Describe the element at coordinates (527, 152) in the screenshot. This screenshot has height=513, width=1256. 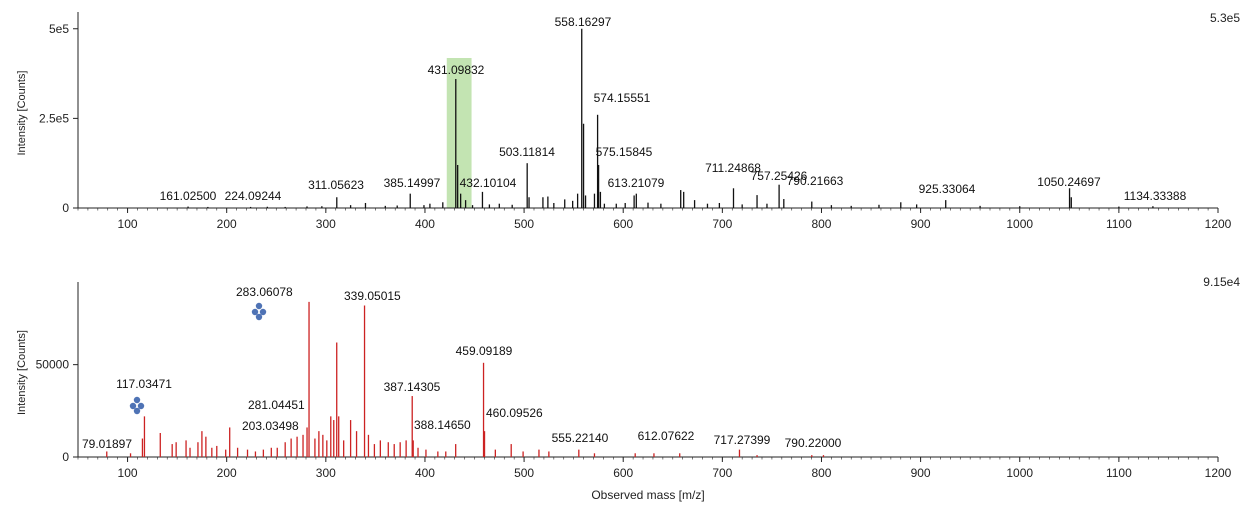
I see `peak-label: 503.11814` at that location.